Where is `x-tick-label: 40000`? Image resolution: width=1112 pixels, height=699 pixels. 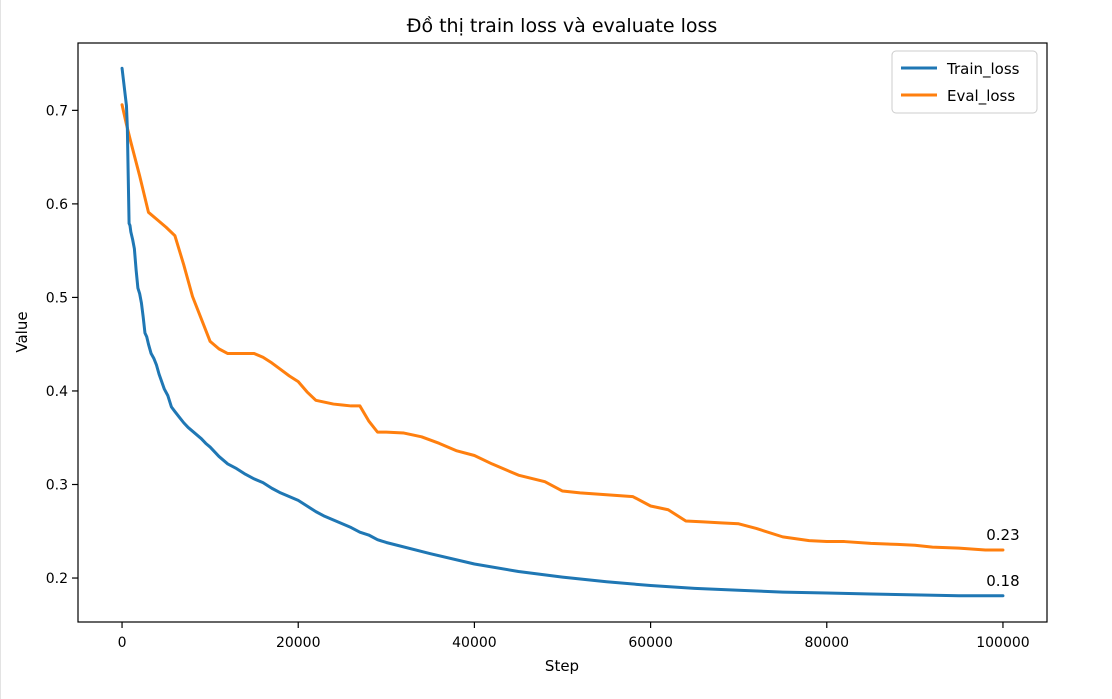
x-tick-label: 40000 is located at coordinates (474, 643).